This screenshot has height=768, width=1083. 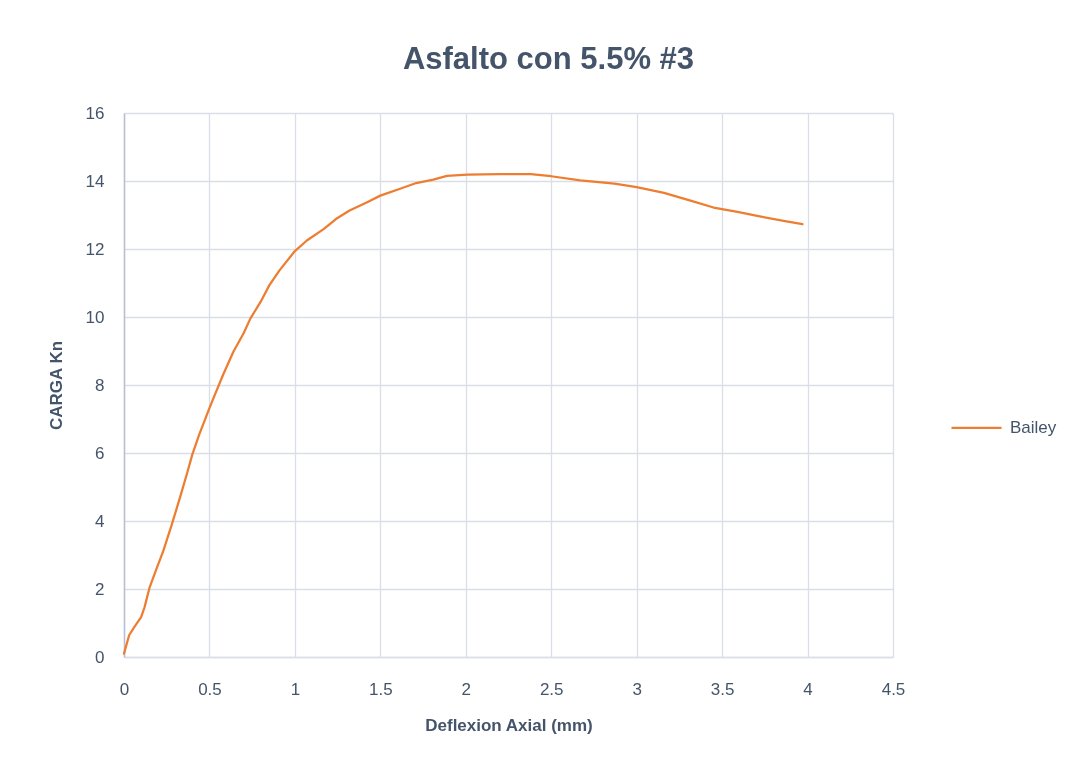 What do you see at coordinates (210, 689) in the screenshot?
I see `x-tick-label: 0.5` at bounding box center [210, 689].